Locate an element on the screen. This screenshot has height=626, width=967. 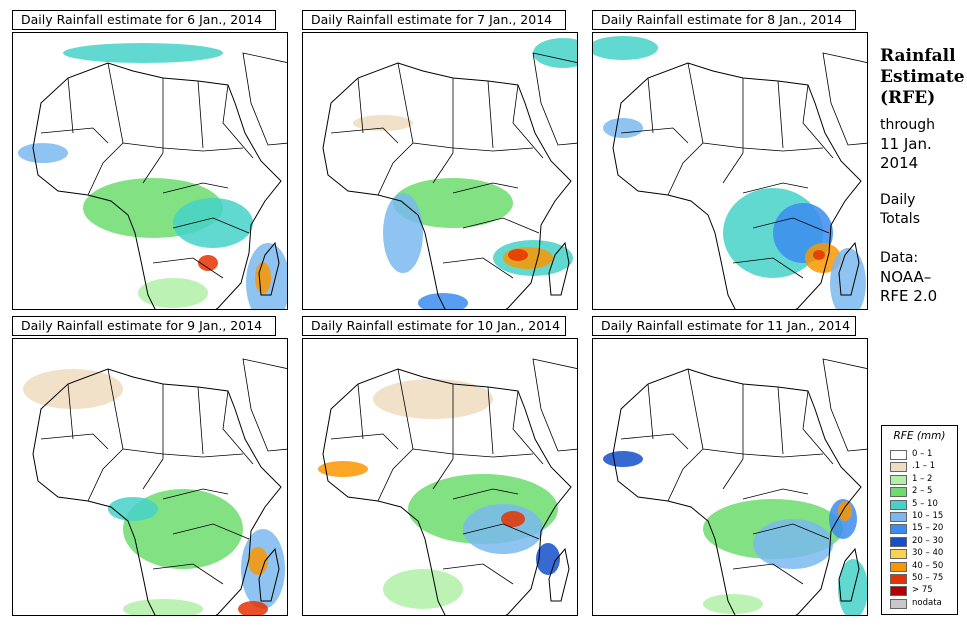
map-panel: Daily Rainfall estimate for 6 Jan., 2014 is located at coordinates (151, 163).